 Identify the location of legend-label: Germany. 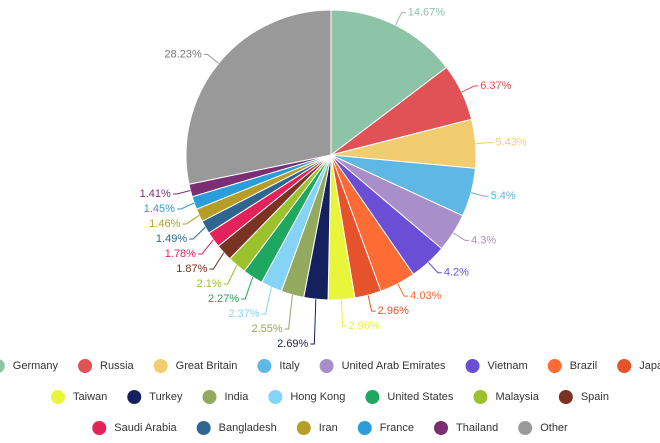
(36, 366).